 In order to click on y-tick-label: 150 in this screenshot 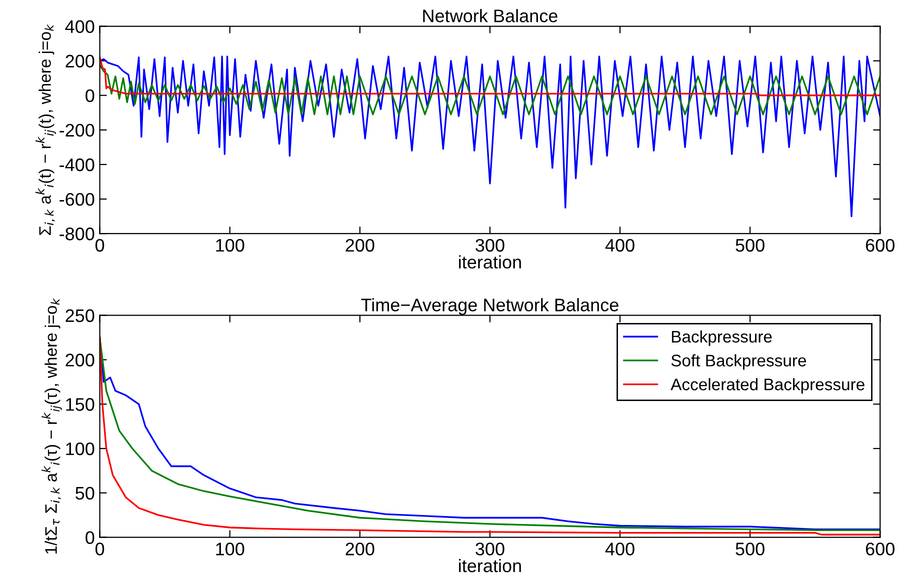, I will do `click(80, 404)`.